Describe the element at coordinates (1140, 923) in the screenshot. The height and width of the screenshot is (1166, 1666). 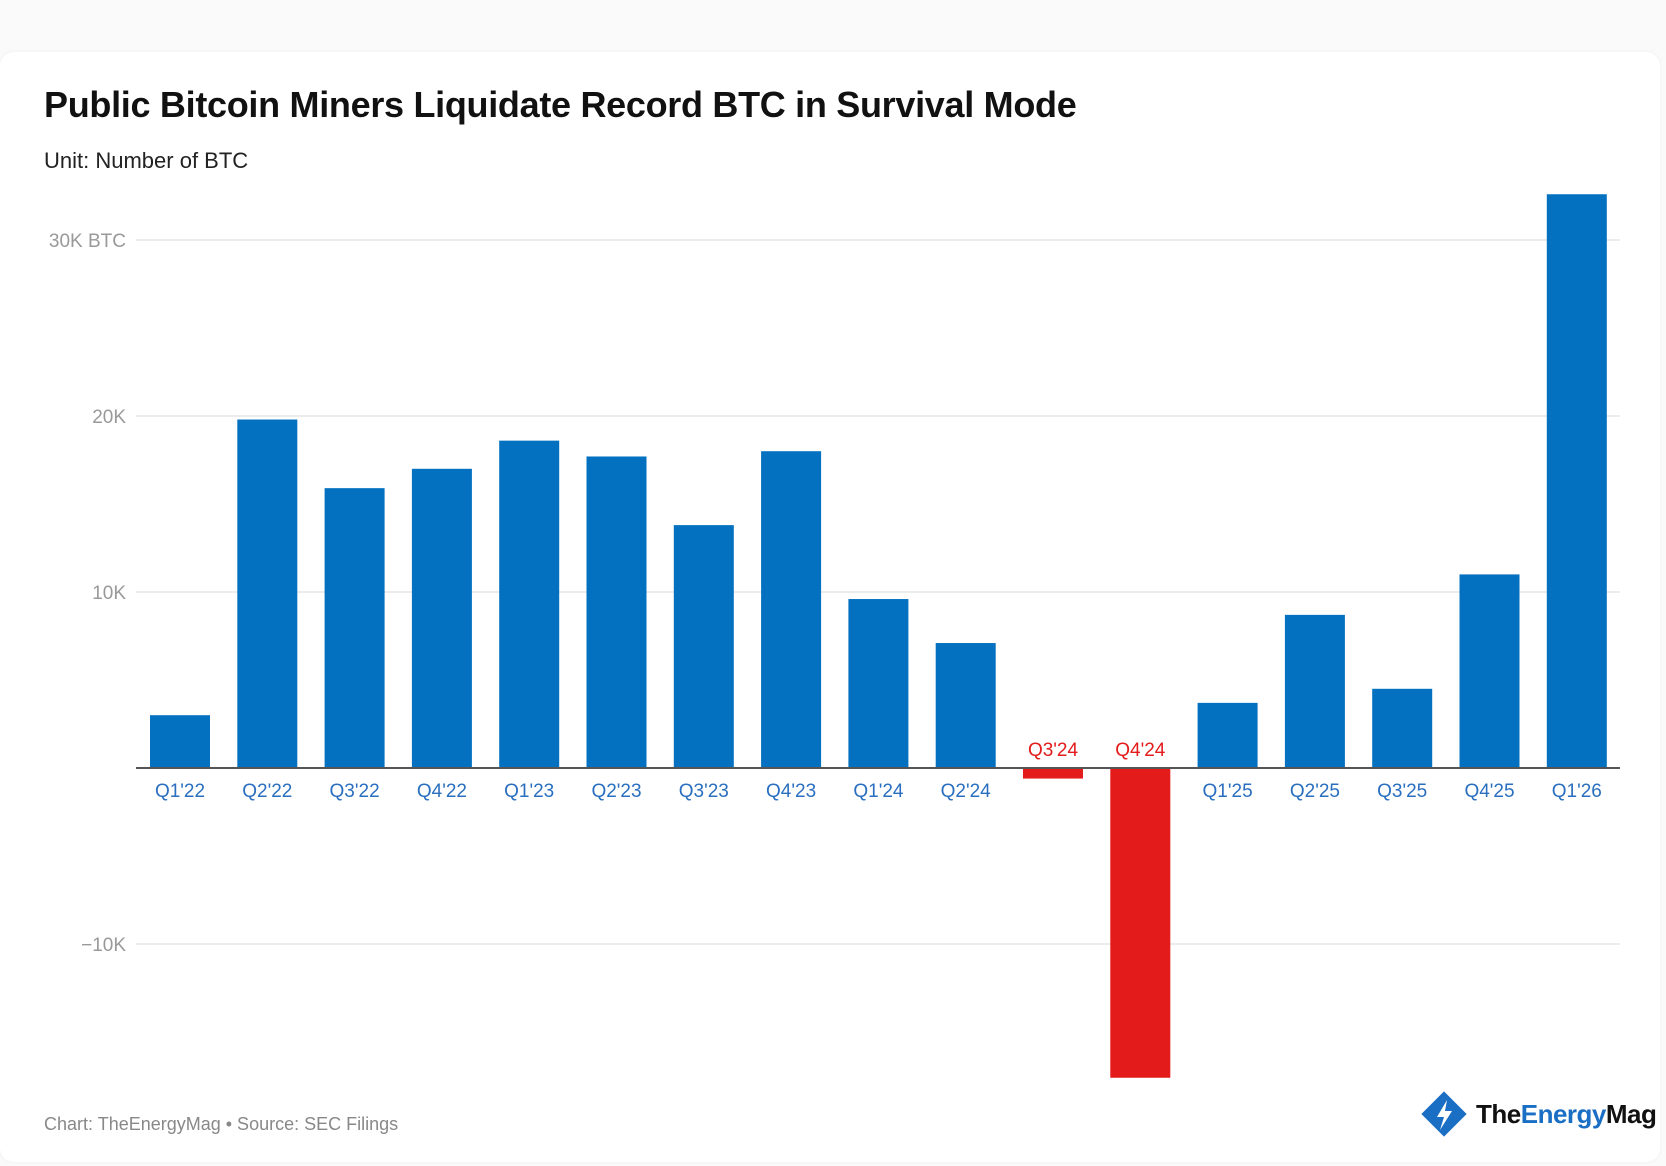
I see `bar-Q4'24` at that location.